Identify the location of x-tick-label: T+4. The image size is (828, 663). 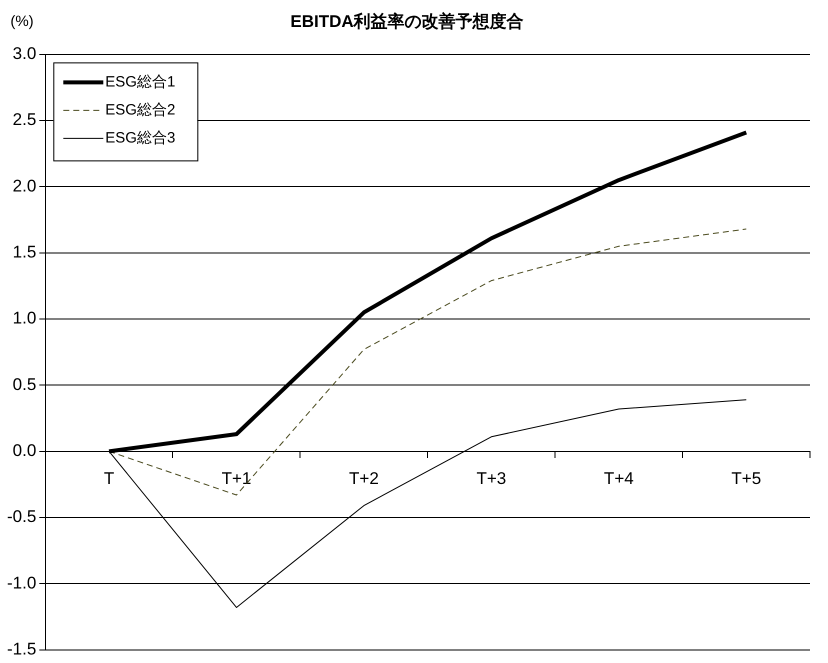
(619, 478).